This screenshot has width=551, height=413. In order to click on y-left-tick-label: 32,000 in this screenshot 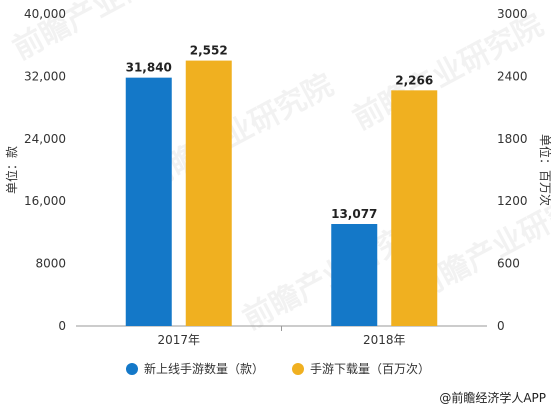, I will do `click(45, 76)`.